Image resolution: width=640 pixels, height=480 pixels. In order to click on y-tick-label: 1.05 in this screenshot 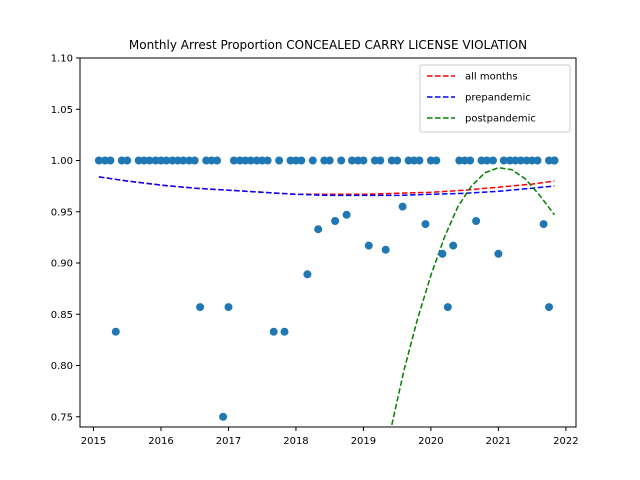, I will do `click(62, 110)`.